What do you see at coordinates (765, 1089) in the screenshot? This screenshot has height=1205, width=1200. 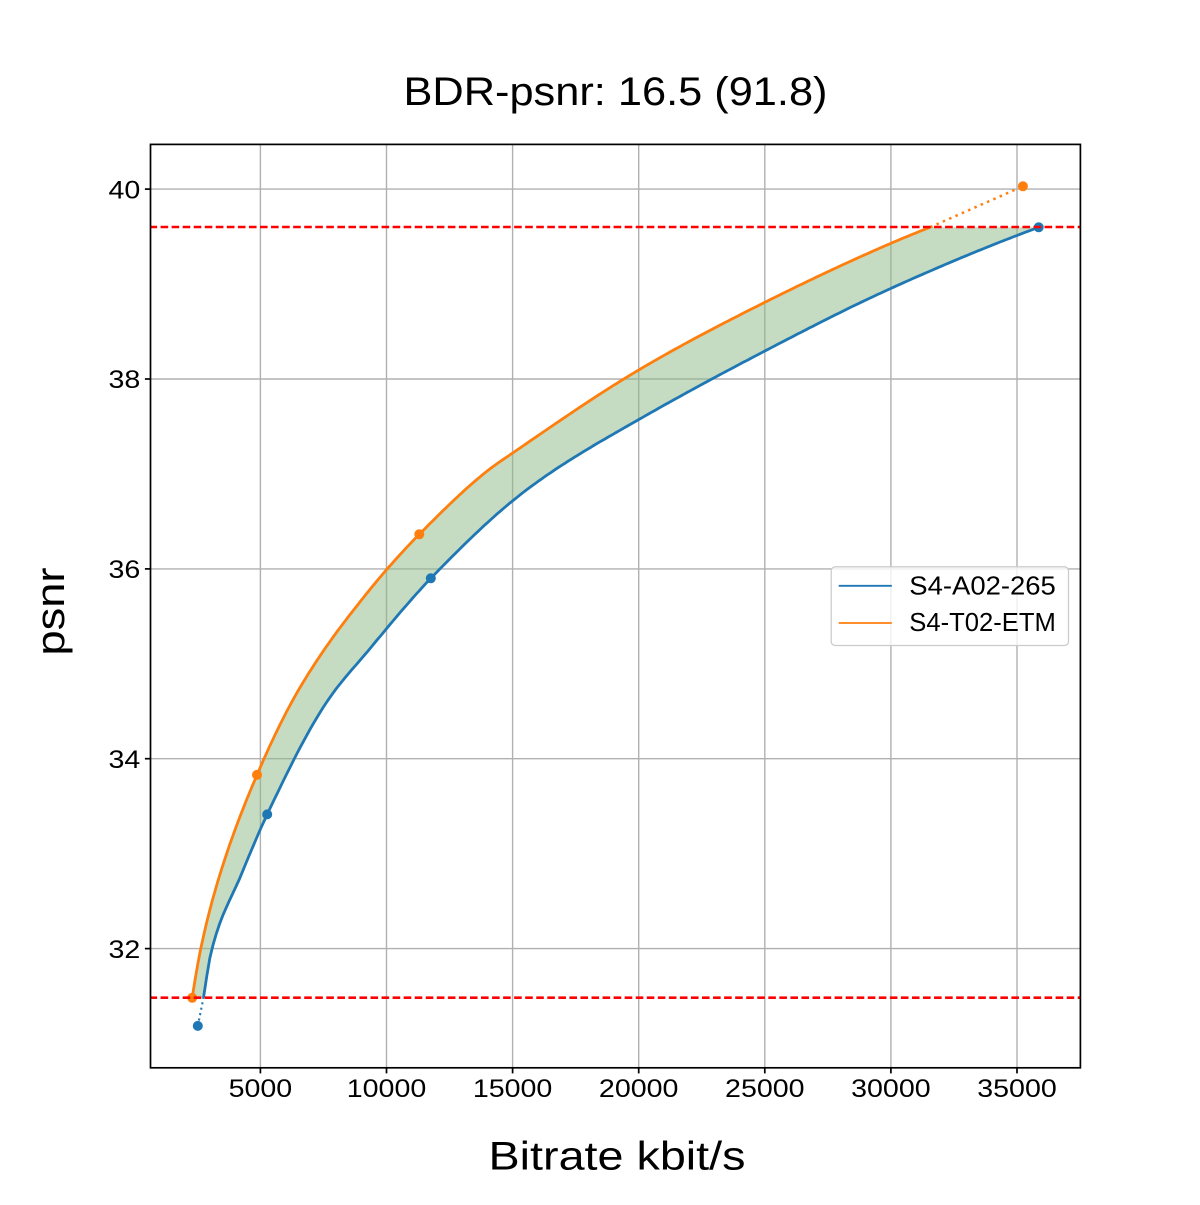 I see `svg-text: 25000` at bounding box center [765, 1089].